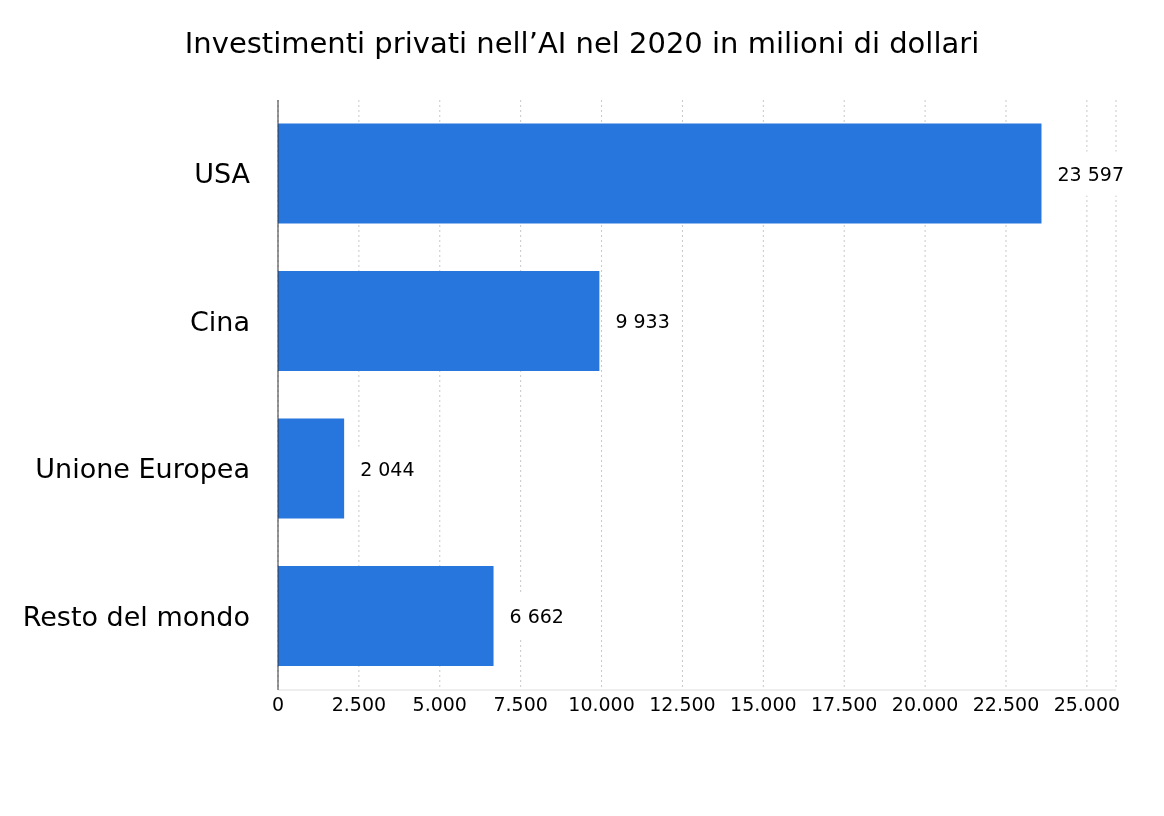 The image size is (1164, 816). Describe the element at coordinates (278, 704) in the screenshot. I see `x-tick-label: 0` at that location.